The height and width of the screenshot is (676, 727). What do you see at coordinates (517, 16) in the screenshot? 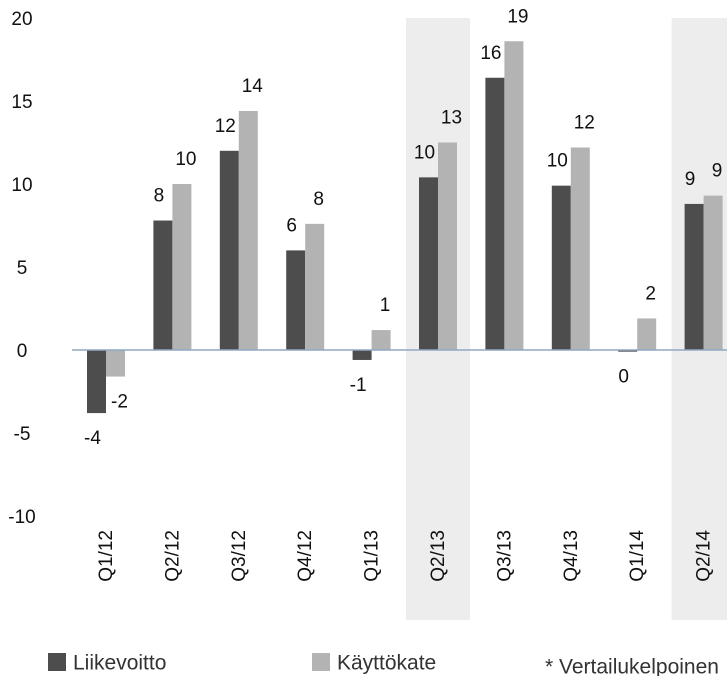
I see `data-label: 19` at bounding box center [517, 16].